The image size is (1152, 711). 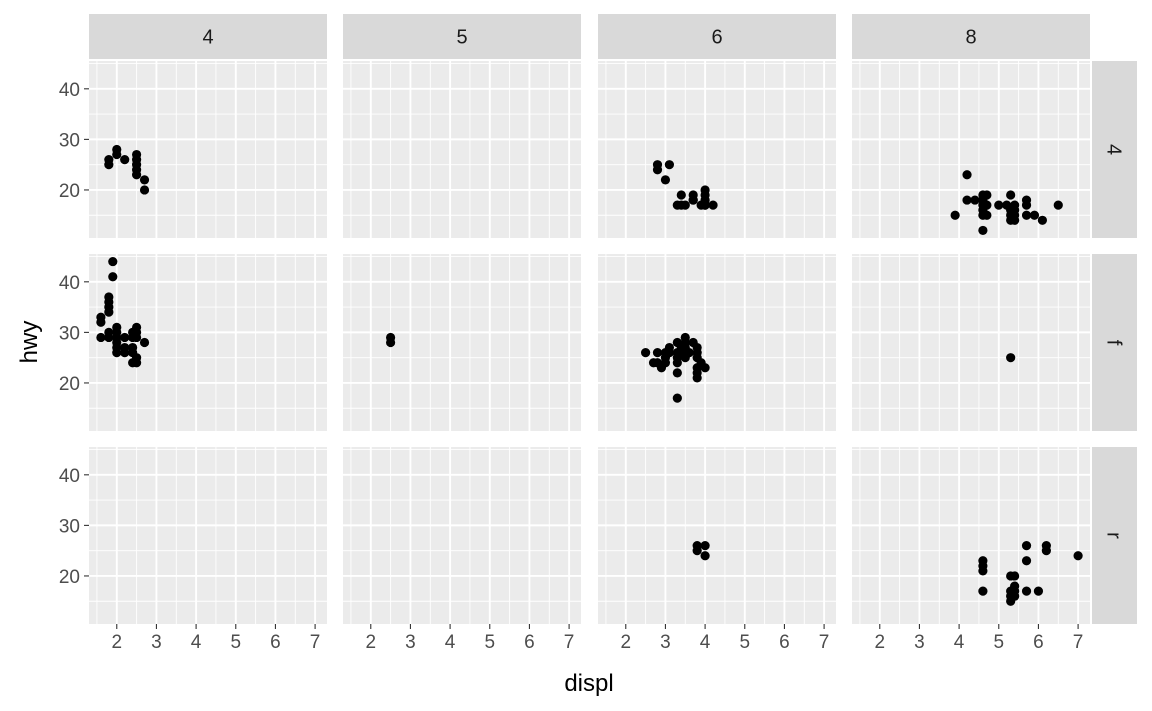 I want to click on strip-label: r, so click(x=1114, y=535).